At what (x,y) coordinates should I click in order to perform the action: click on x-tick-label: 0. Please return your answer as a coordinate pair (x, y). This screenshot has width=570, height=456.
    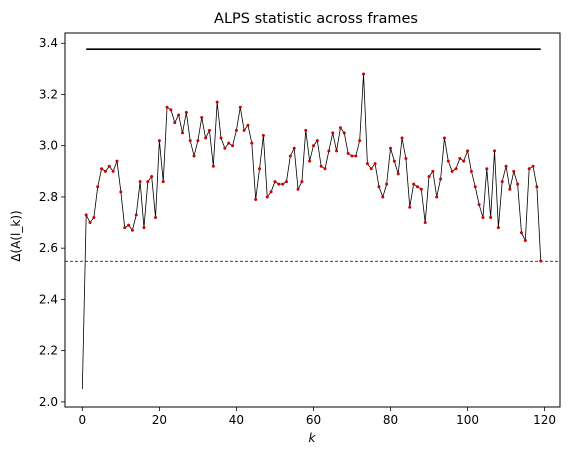
    Looking at the image, I should click on (83, 420).